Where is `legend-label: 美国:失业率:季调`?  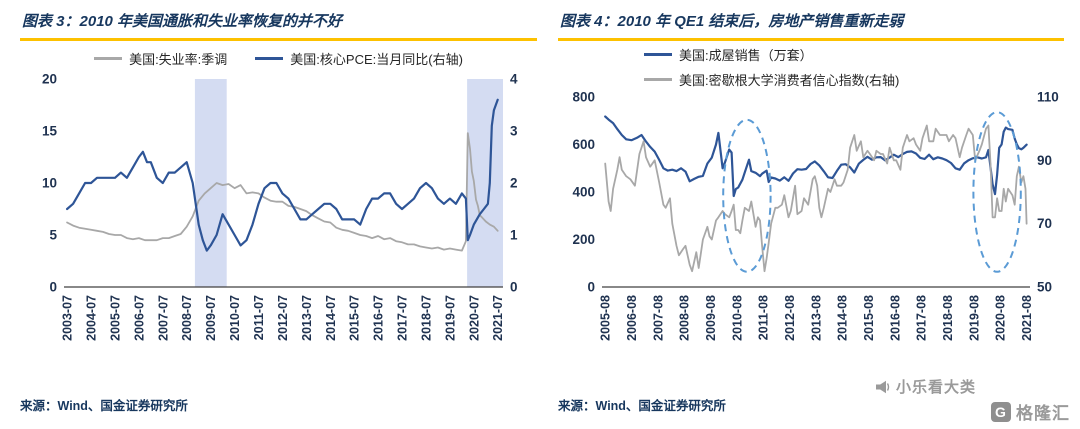 legend-label: 美国:失业率:季调 is located at coordinates (178, 59).